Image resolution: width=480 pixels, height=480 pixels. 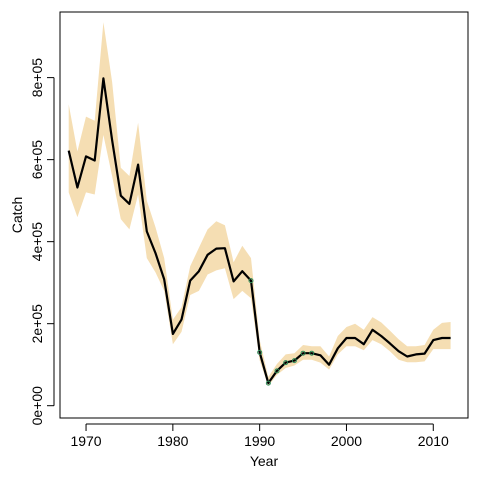 What do you see at coordinates (85, 441) in the screenshot?
I see `x-tick-label: 1970` at bounding box center [85, 441].